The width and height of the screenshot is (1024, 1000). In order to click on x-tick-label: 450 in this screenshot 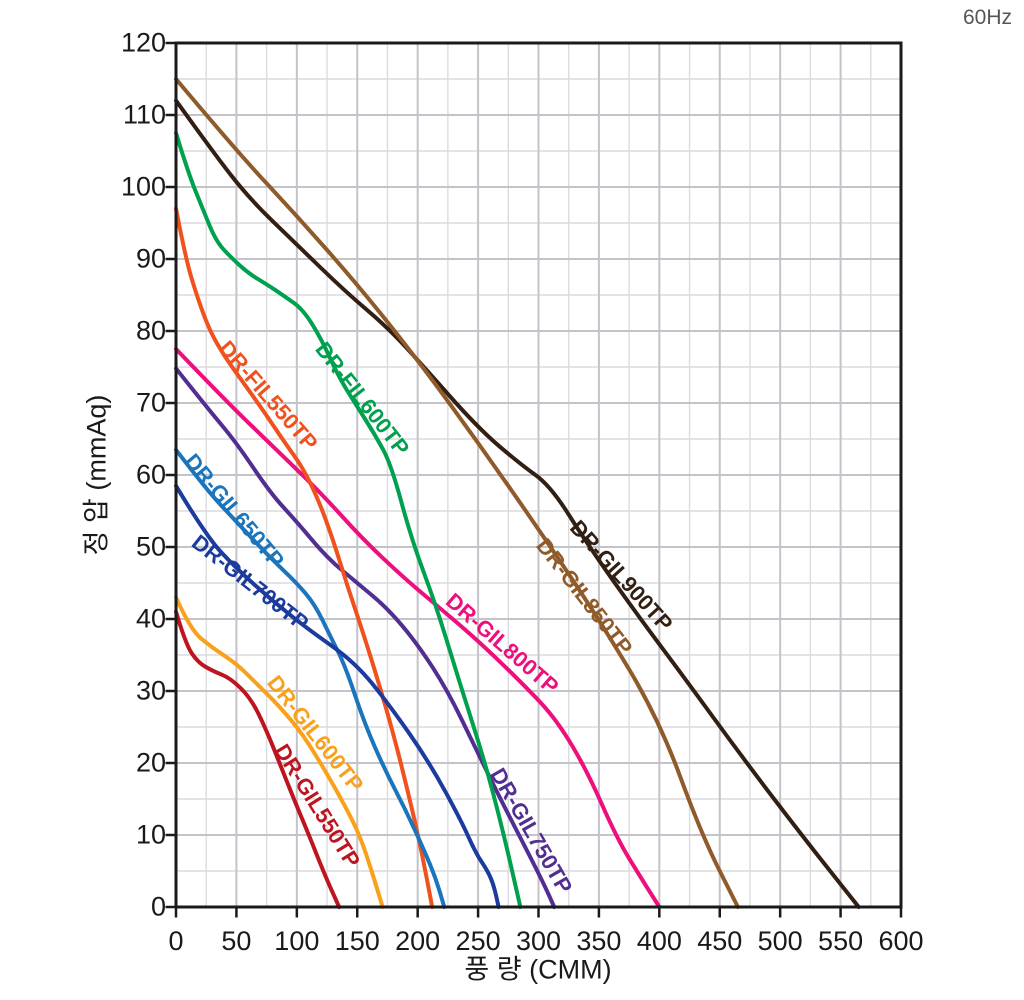, I will do `click(720, 941)`.